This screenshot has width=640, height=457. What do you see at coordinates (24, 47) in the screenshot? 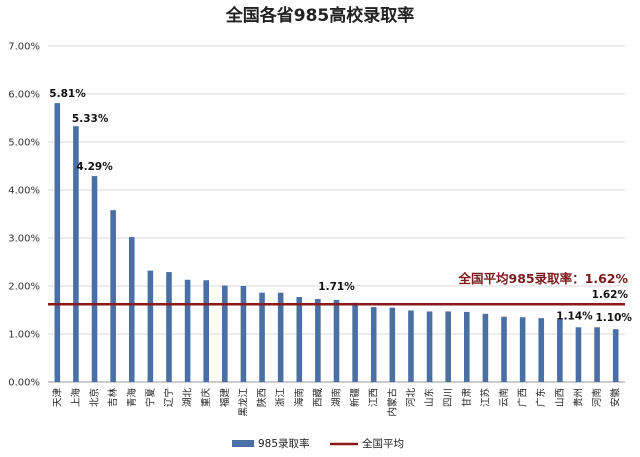
I see `y-tick-label: 7.00%` at bounding box center [24, 47].